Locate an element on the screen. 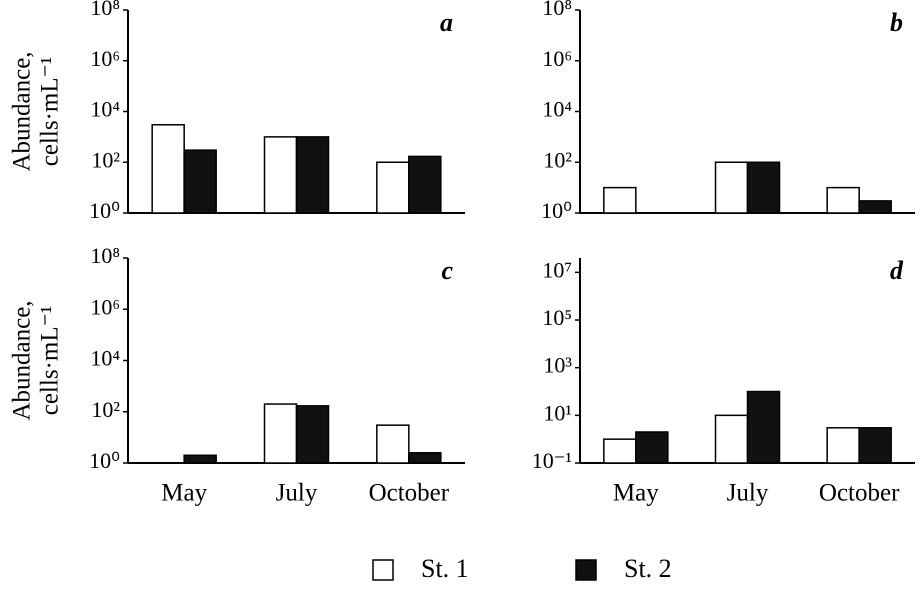 The height and width of the screenshot is (590, 923). y-tick-label: 10⁷ is located at coordinates (557, 269).